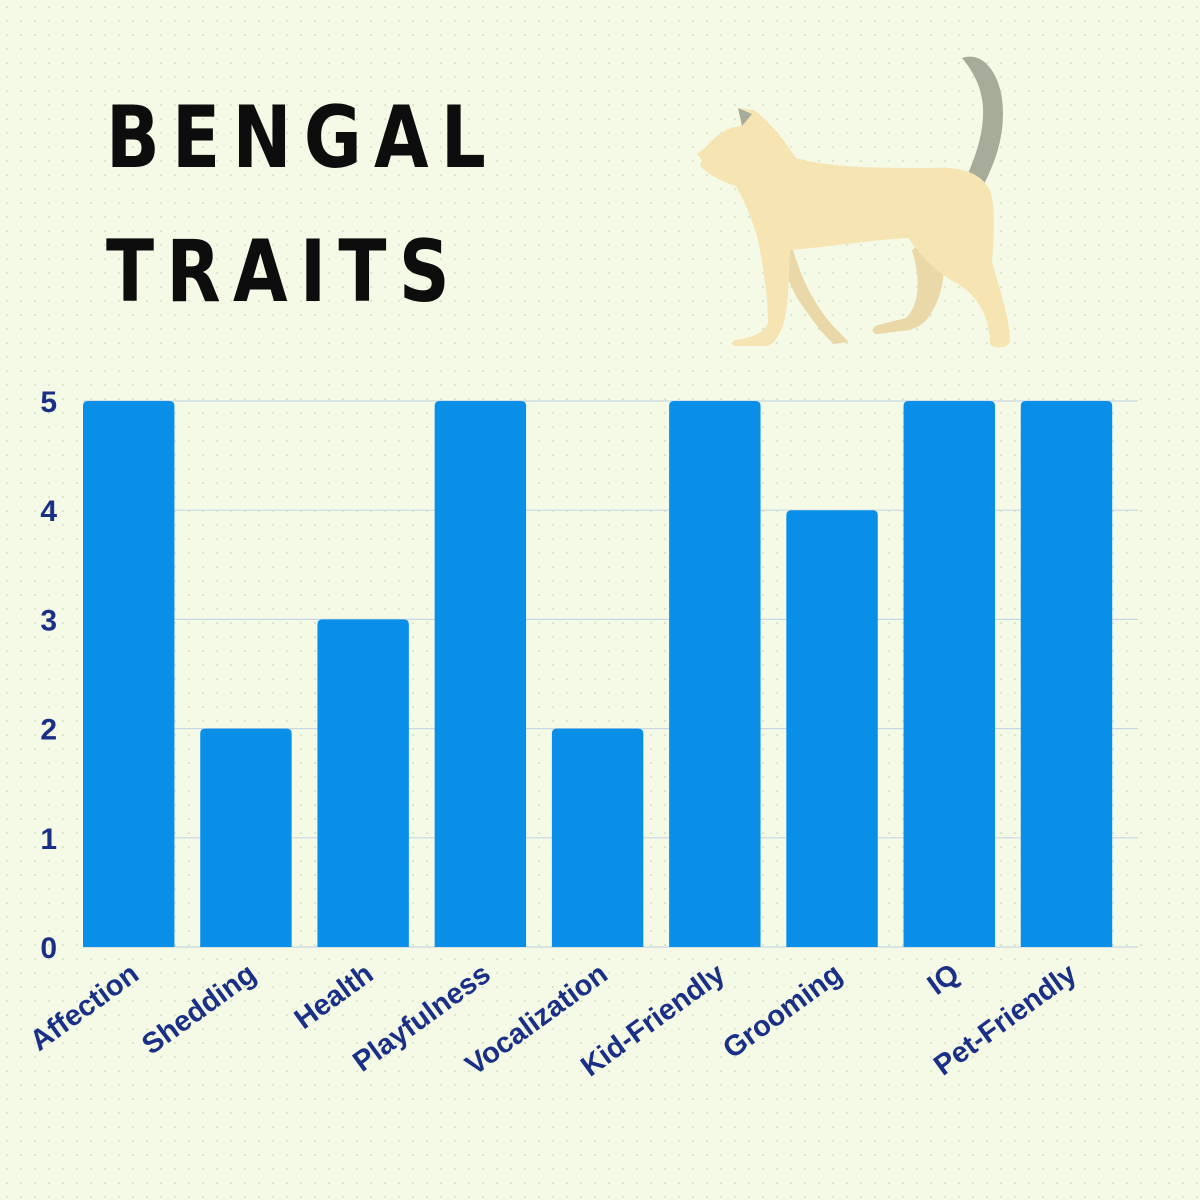  Describe the element at coordinates (813, 292) in the screenshot. I see `cat-far-front-leg` at that location.